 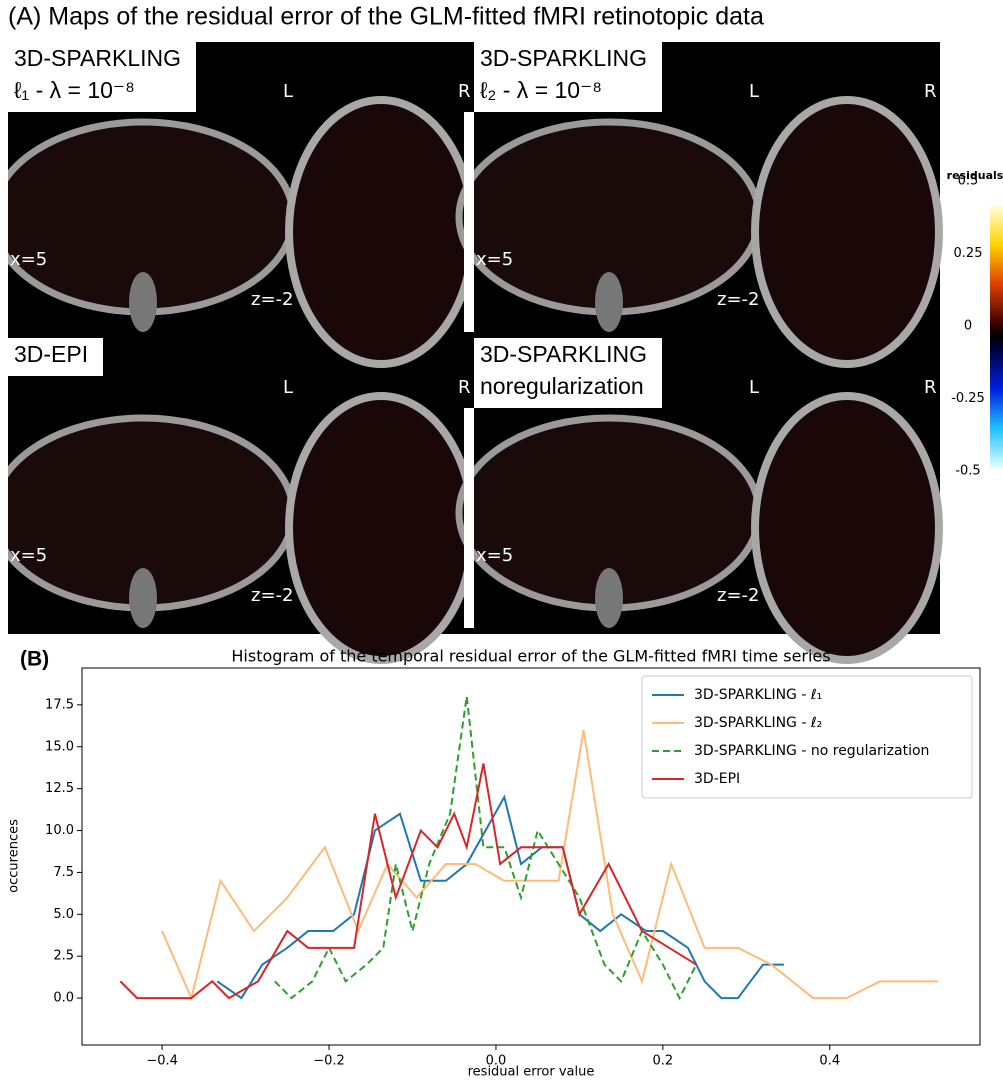 I want to click on x-tick-label: 0.0, so click(x=496, y=1061).